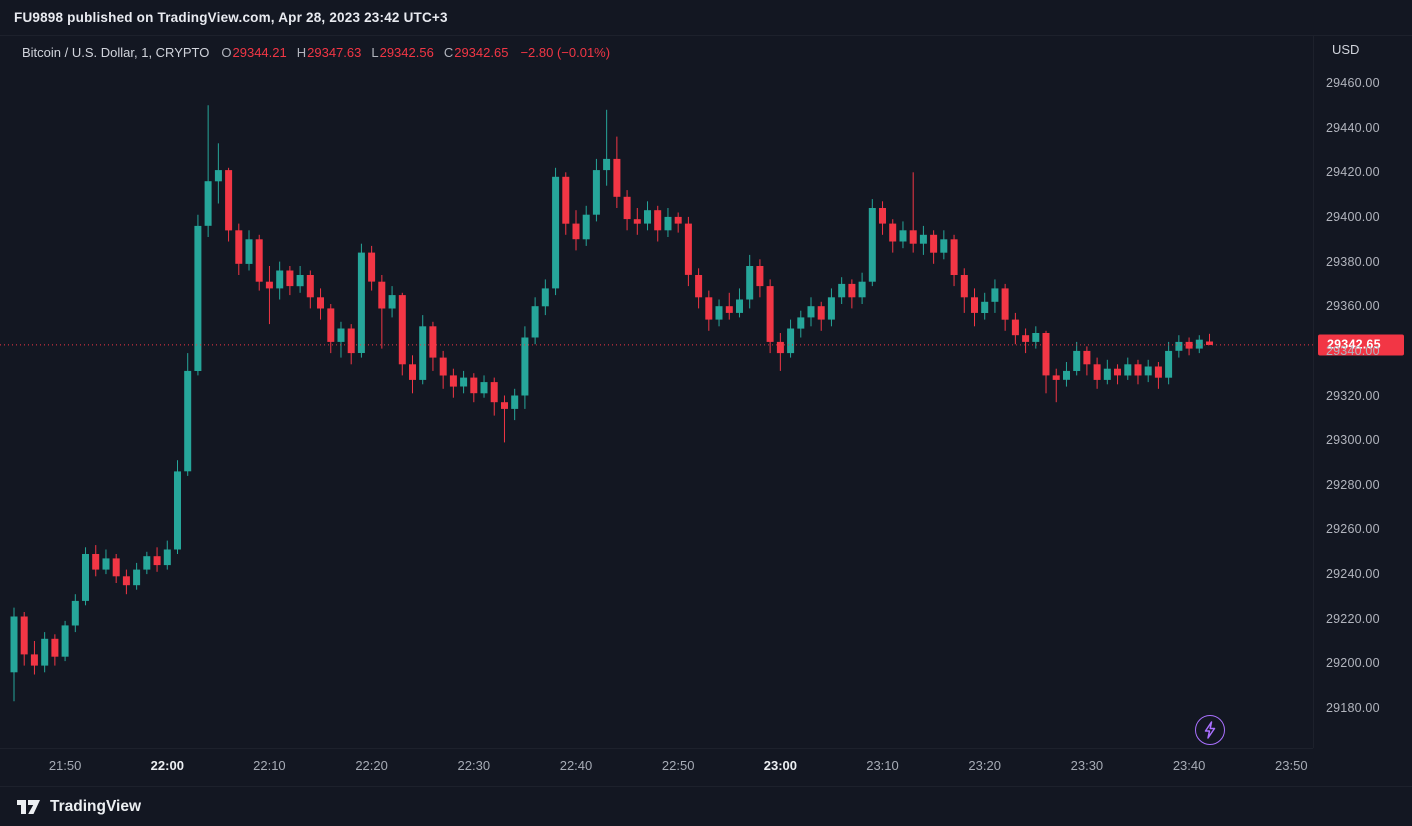  I want to click on time-tick-label: 22:50, so click(678, 765).